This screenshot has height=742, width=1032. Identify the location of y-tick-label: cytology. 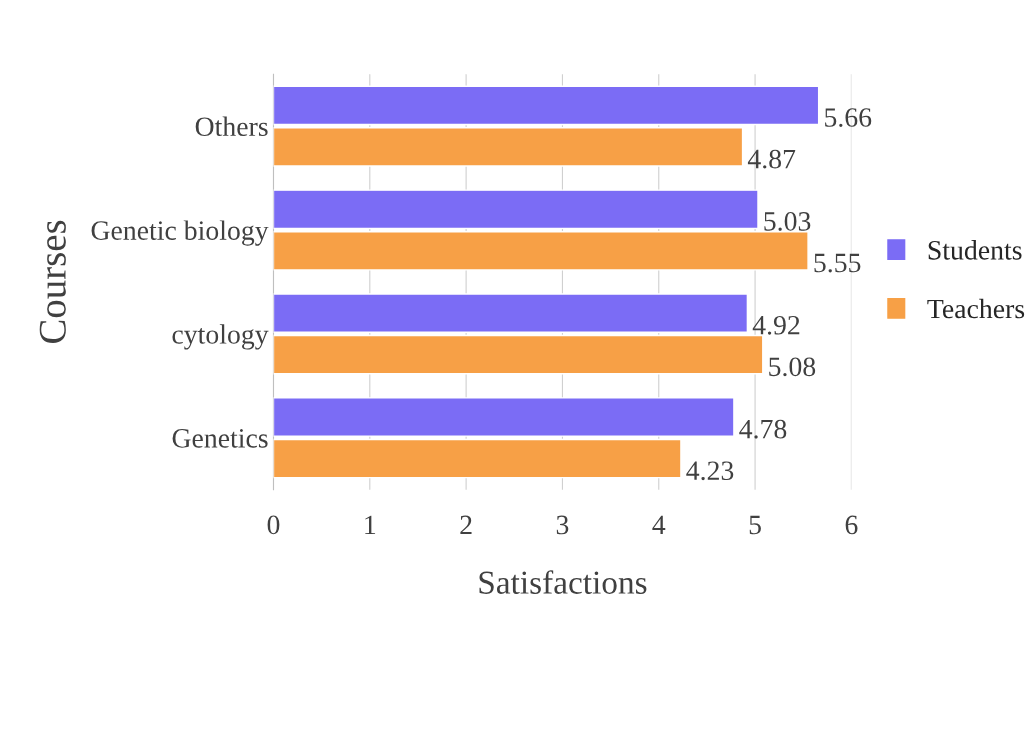
(220, 337).